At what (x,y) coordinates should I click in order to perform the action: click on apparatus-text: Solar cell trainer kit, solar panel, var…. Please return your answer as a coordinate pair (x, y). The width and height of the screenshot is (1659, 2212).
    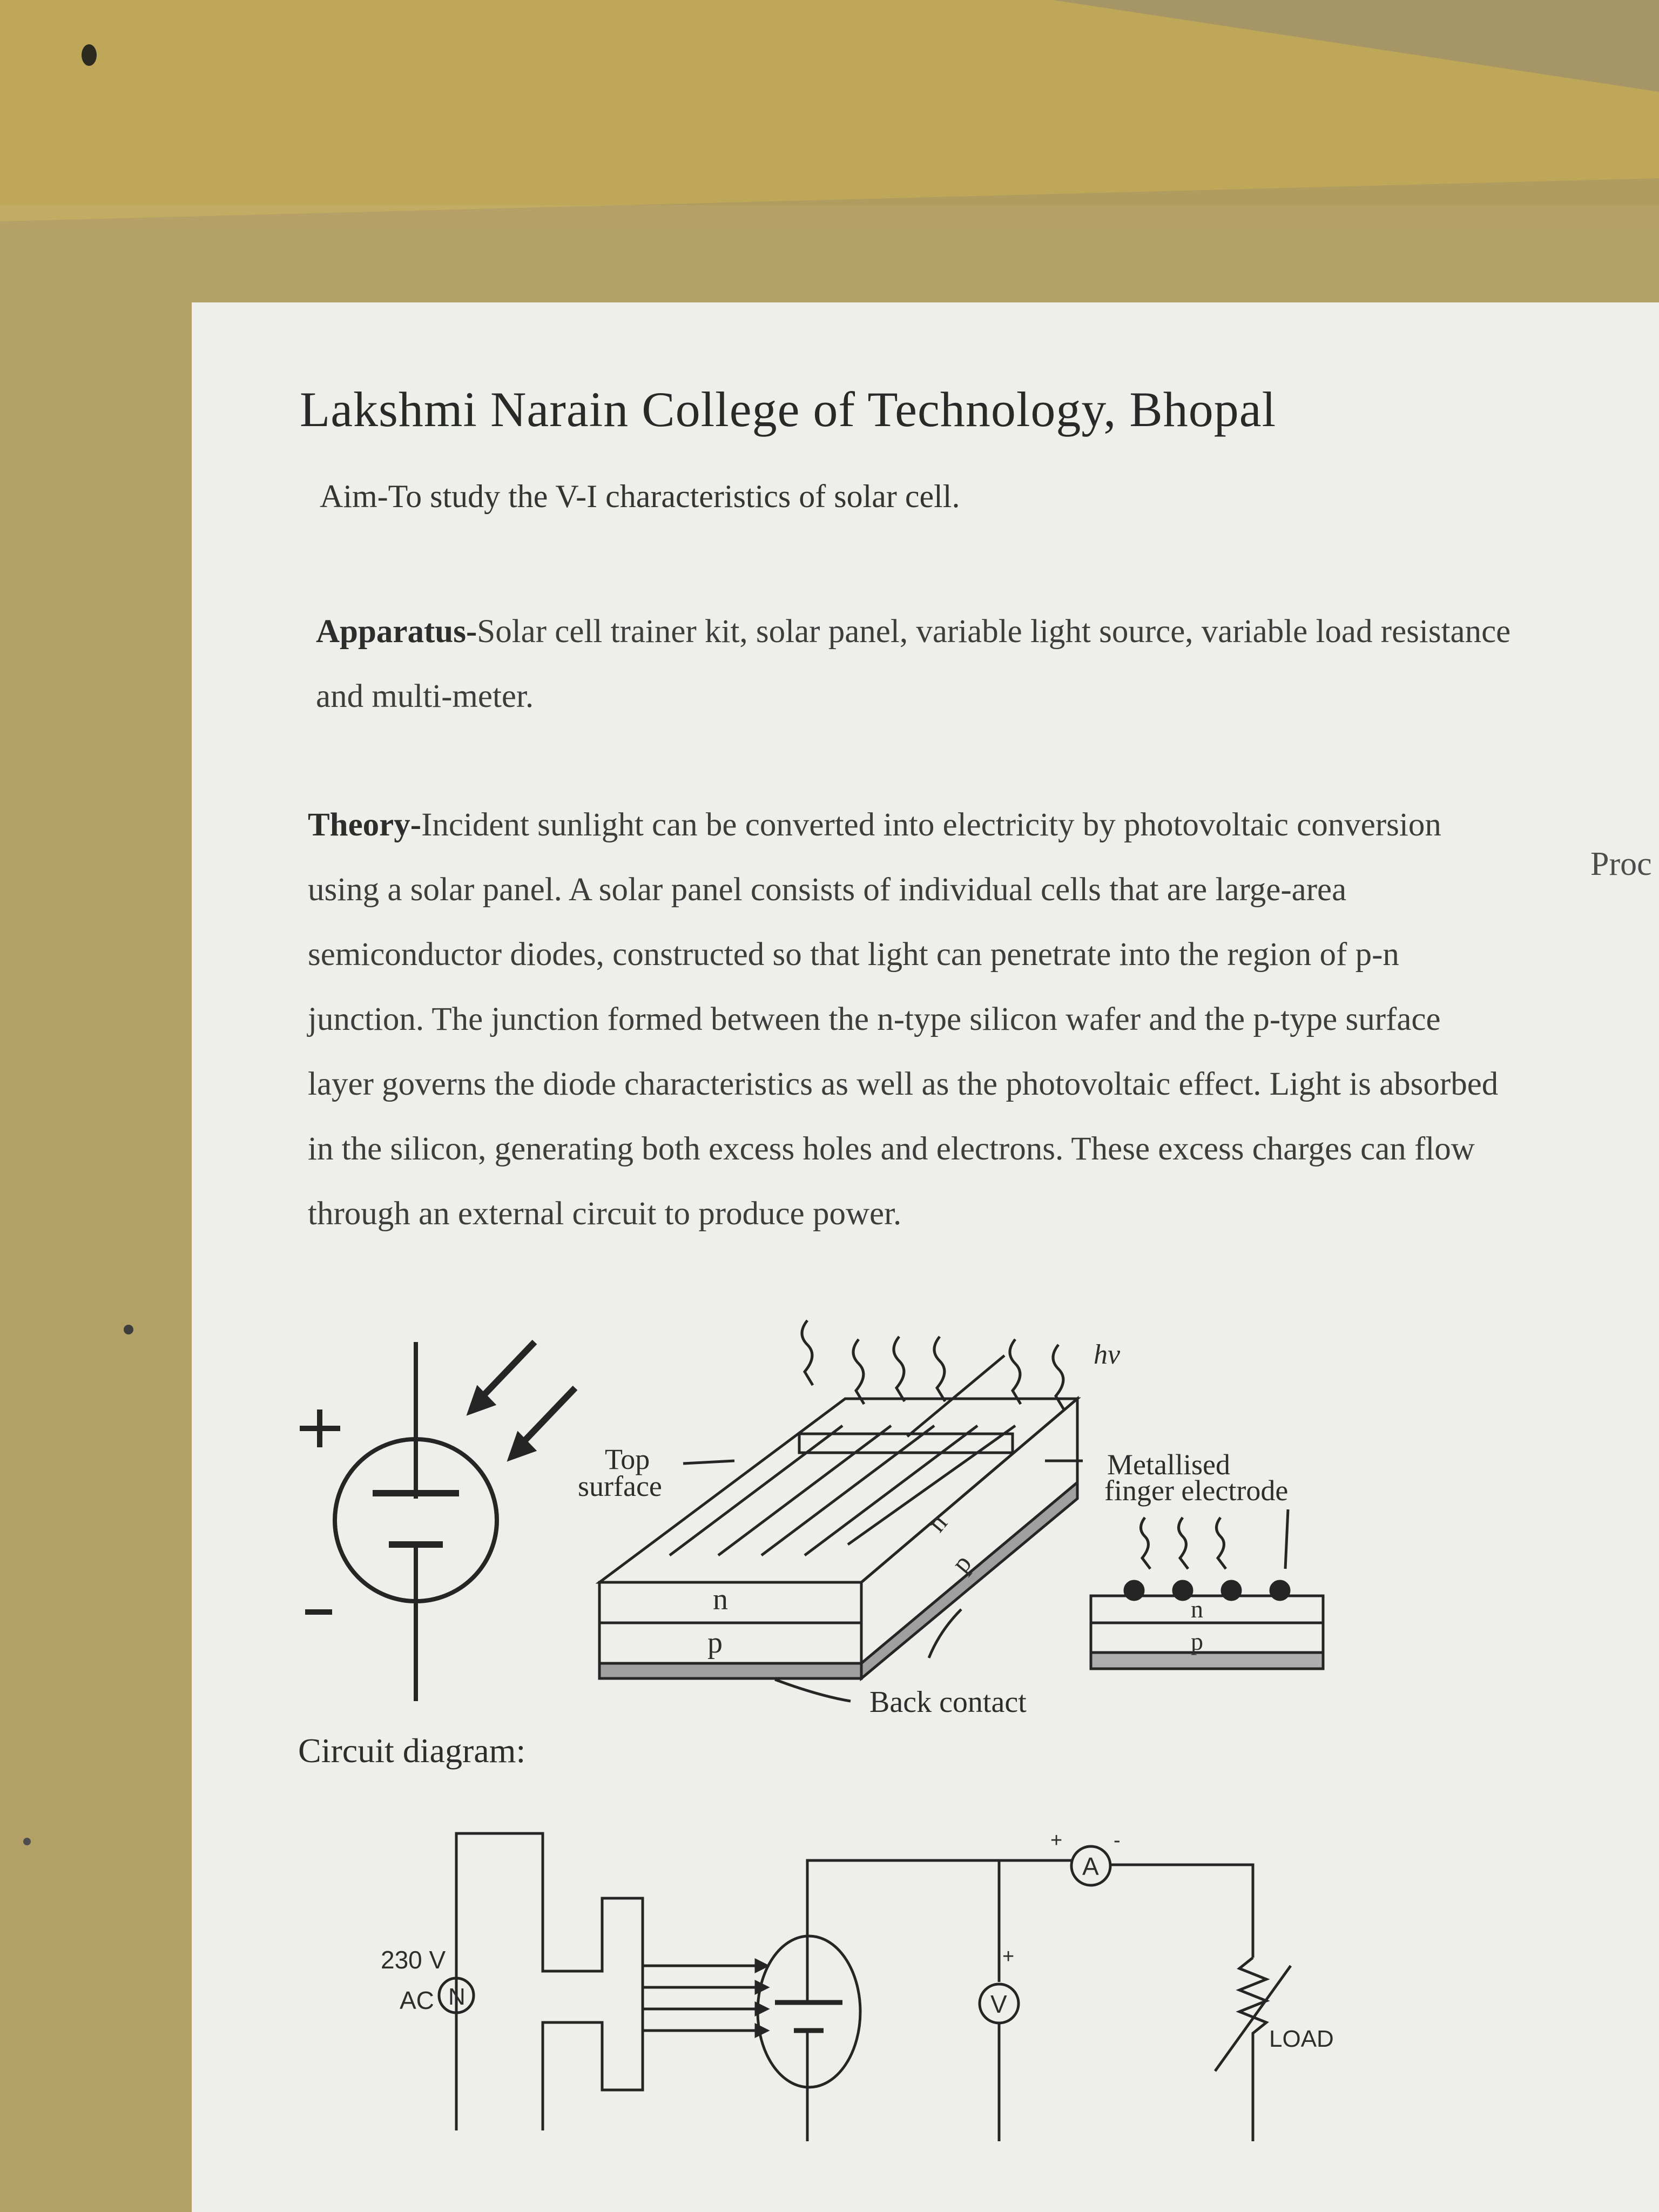
    Looking at the image, I should click on (913, 663).